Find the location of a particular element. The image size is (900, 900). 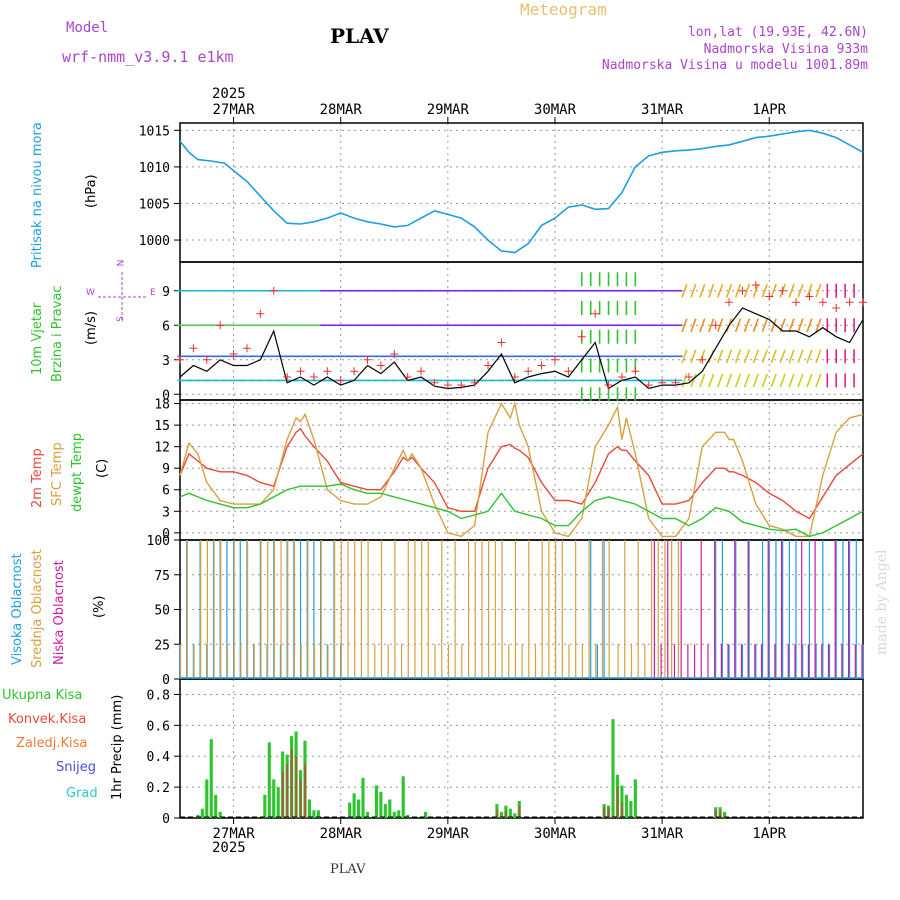

temp-label-1: 2m Temp is located at coordinates (37, 478).